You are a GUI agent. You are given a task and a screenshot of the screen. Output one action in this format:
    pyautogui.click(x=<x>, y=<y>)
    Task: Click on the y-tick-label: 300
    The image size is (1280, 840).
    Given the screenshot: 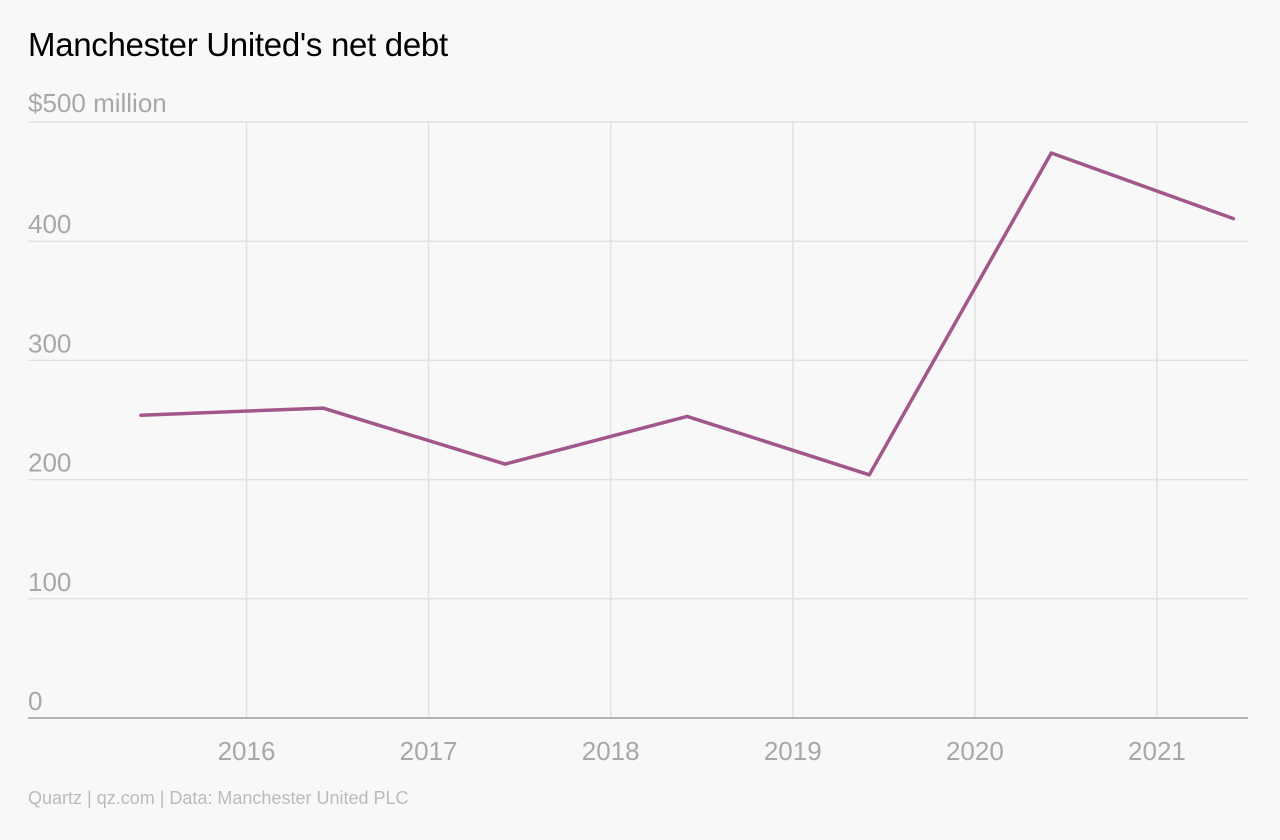 What is the action you would take?
    pyautogui.click(x=49, y=343)
    